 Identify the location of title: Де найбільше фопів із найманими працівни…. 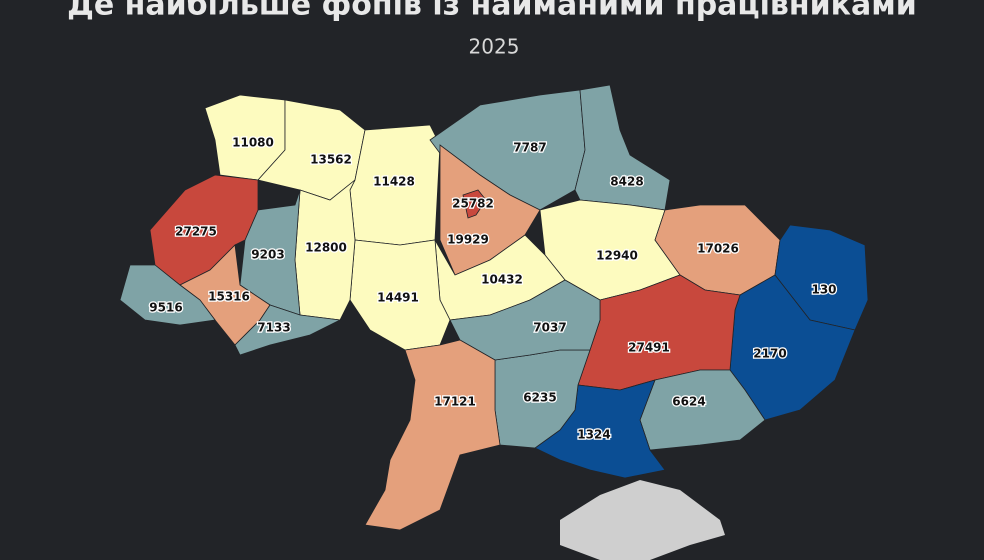
(492, 11).